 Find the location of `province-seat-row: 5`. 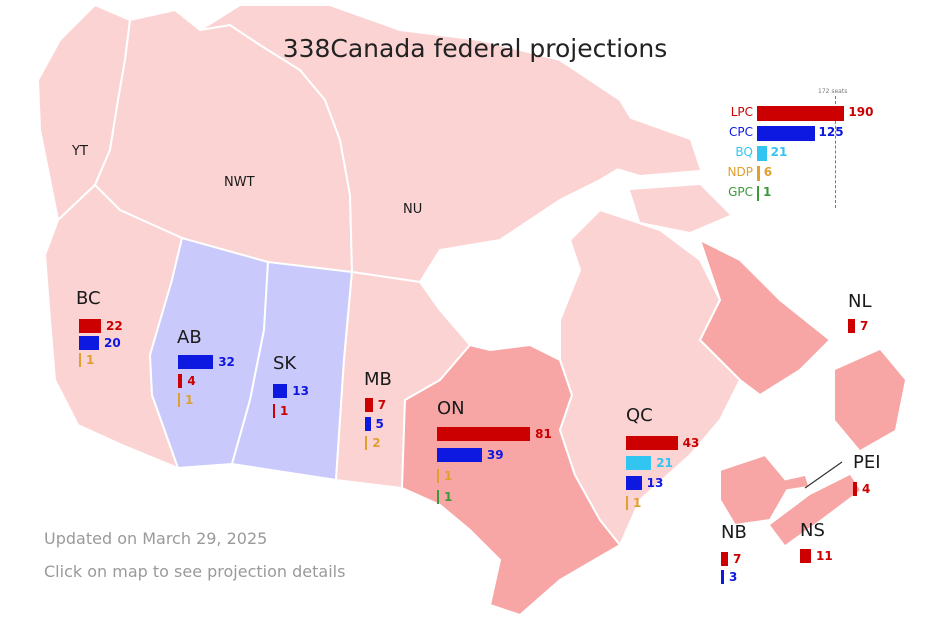

province-seat-row: 5 is located at coordinates (374, 424).